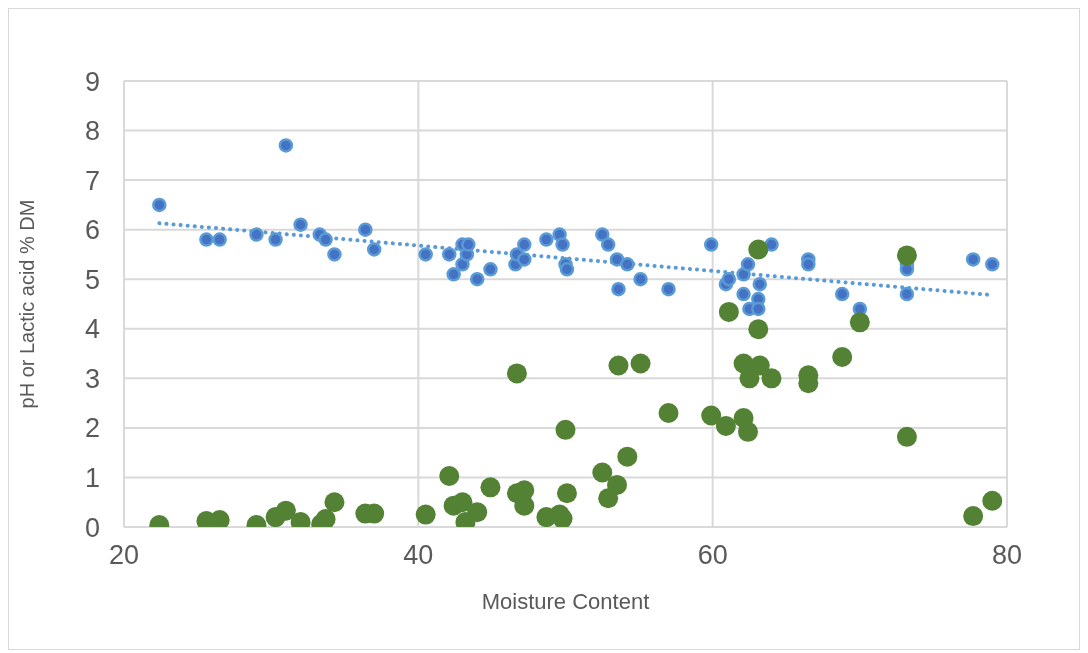 This screenshot has height=653, width=1088. I want to click on x-tick-label: 40, so click(418, 555).